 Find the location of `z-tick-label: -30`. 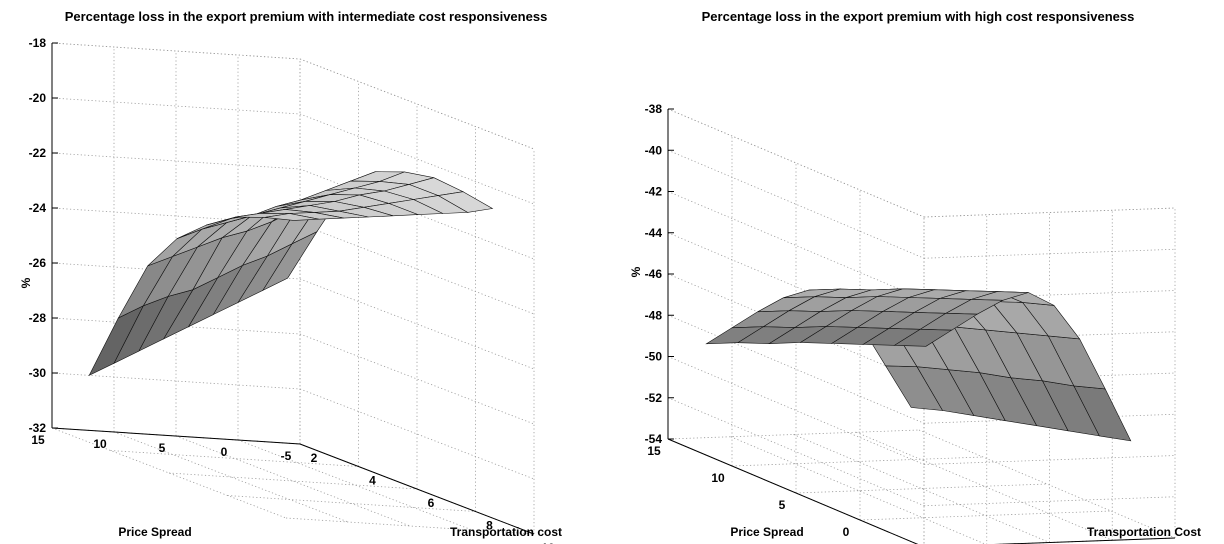

z-tick-label: -30 is located at coordinates (38, 373).